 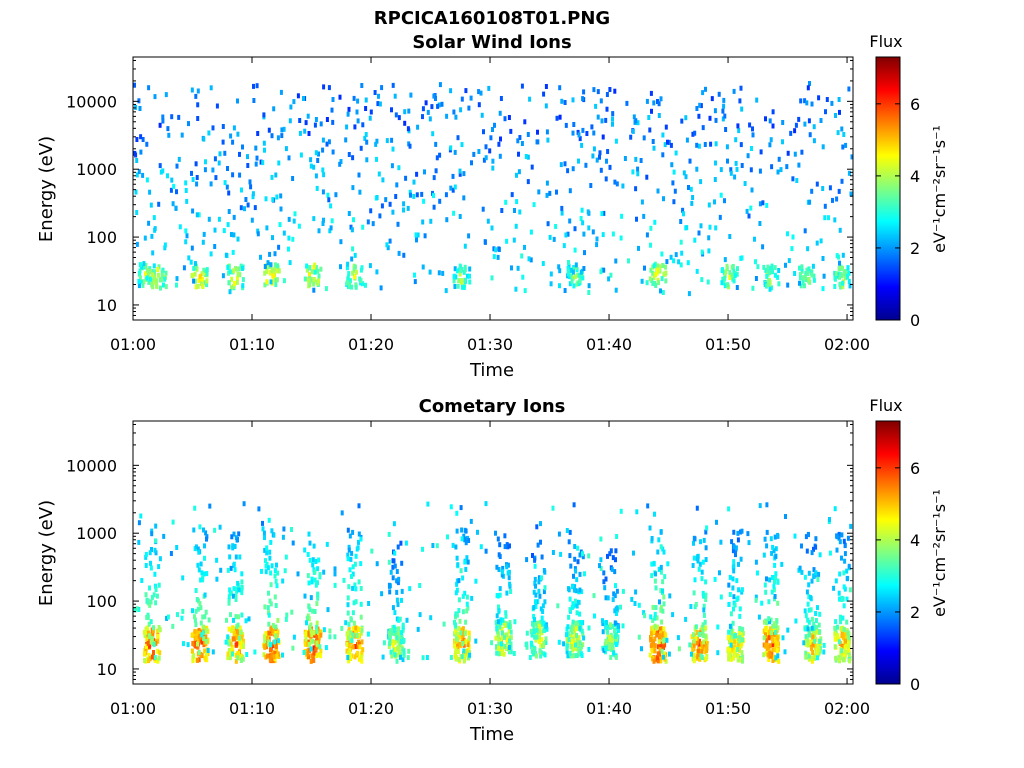 I want to click on x-tick-label: 01:40, so click(x=609, y=708).